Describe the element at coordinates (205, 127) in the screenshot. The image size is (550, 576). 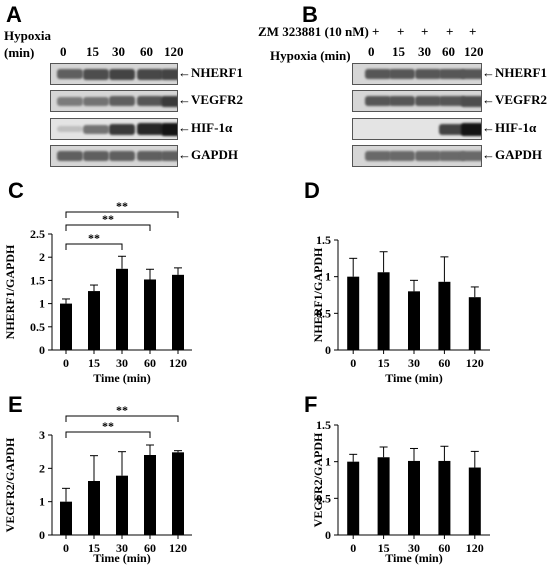
I see `blot-label-a-2: ←HIF-1α` at that location.